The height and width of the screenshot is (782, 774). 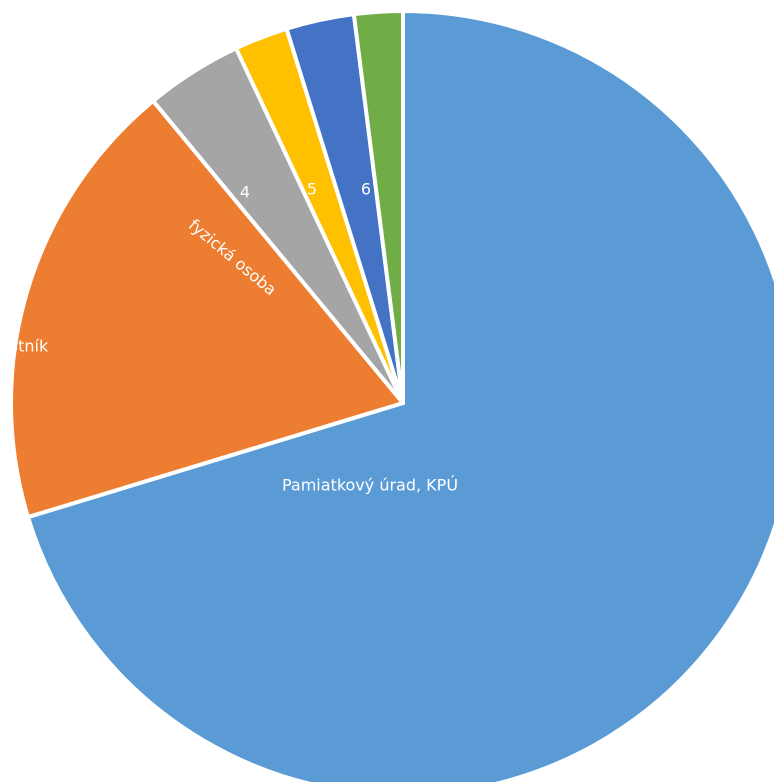 What do you see at coordinates (366, 189) in the screenshot?
I see `slice-label: 6` at bounding box center [366, 189].